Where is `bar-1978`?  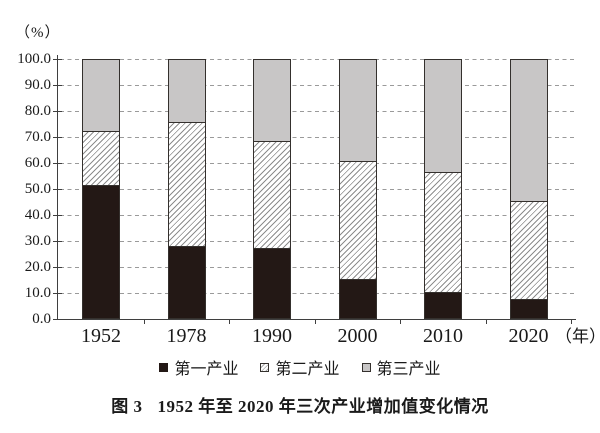 bar-1978 is located at coordinates (186, 189).